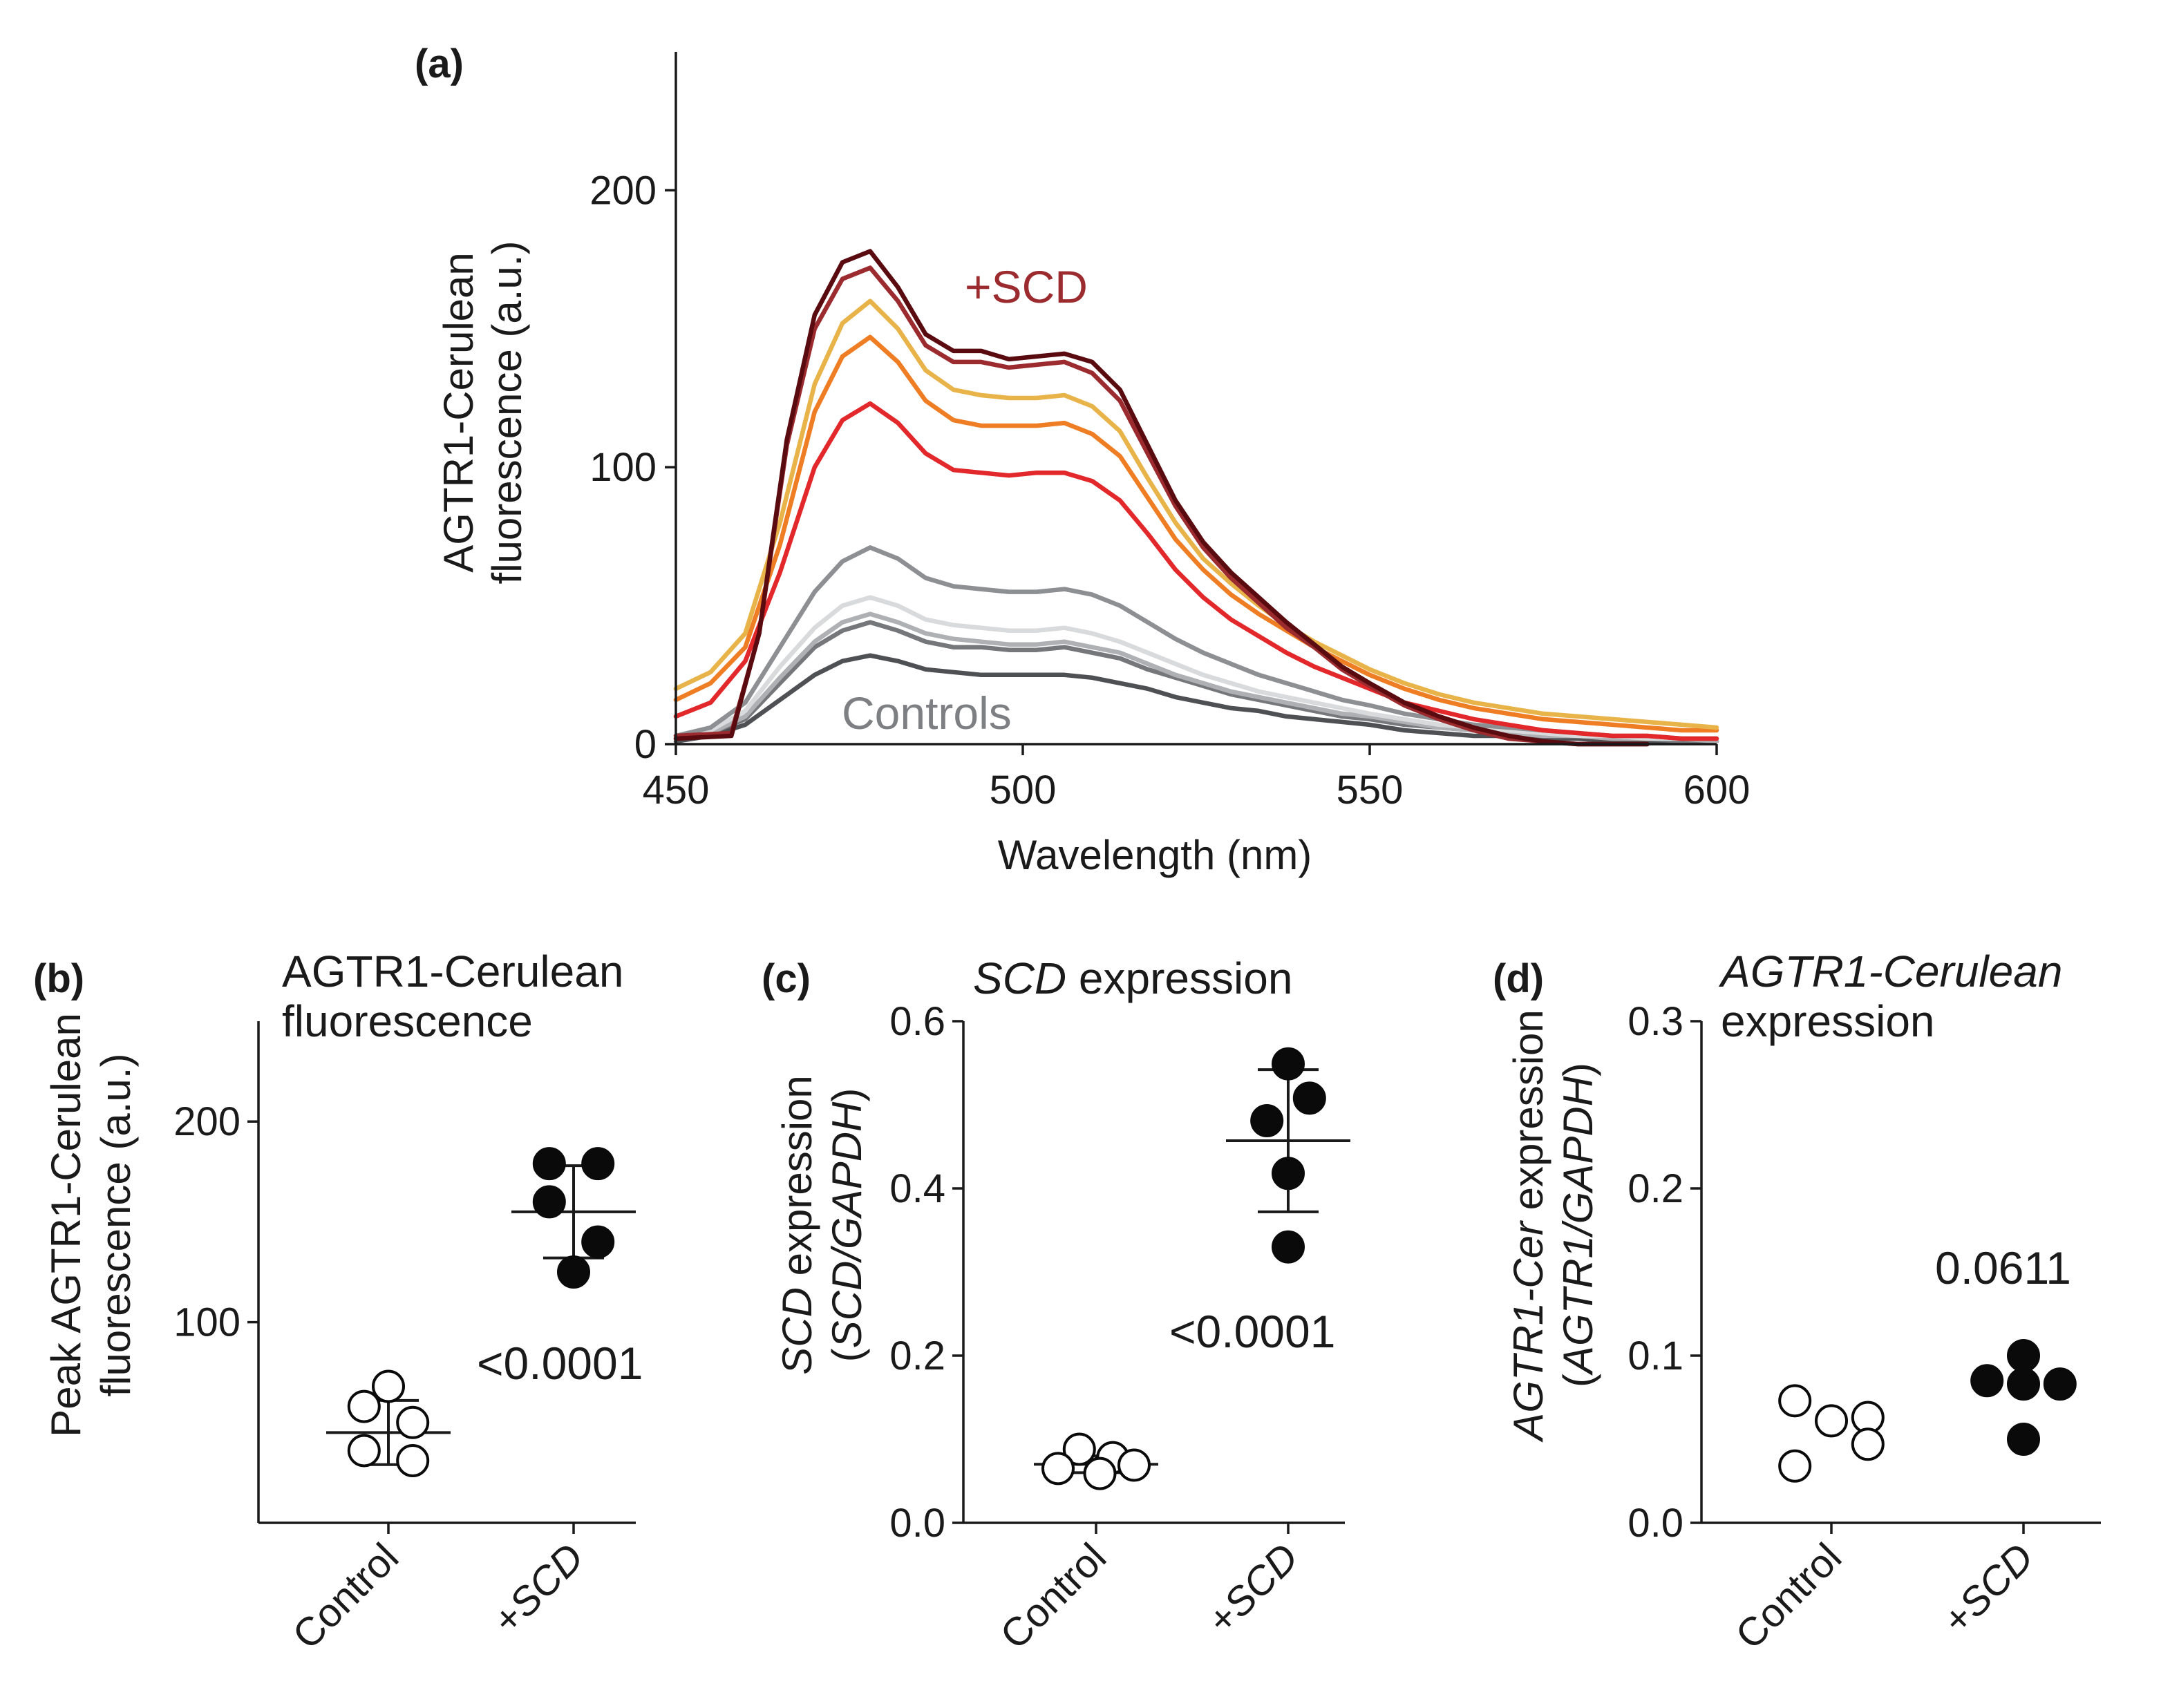  What do you see at coordinates (1023, 790) in the screenshot?
I see `x-tick-label: 500` at bounding box center [1023, 790].